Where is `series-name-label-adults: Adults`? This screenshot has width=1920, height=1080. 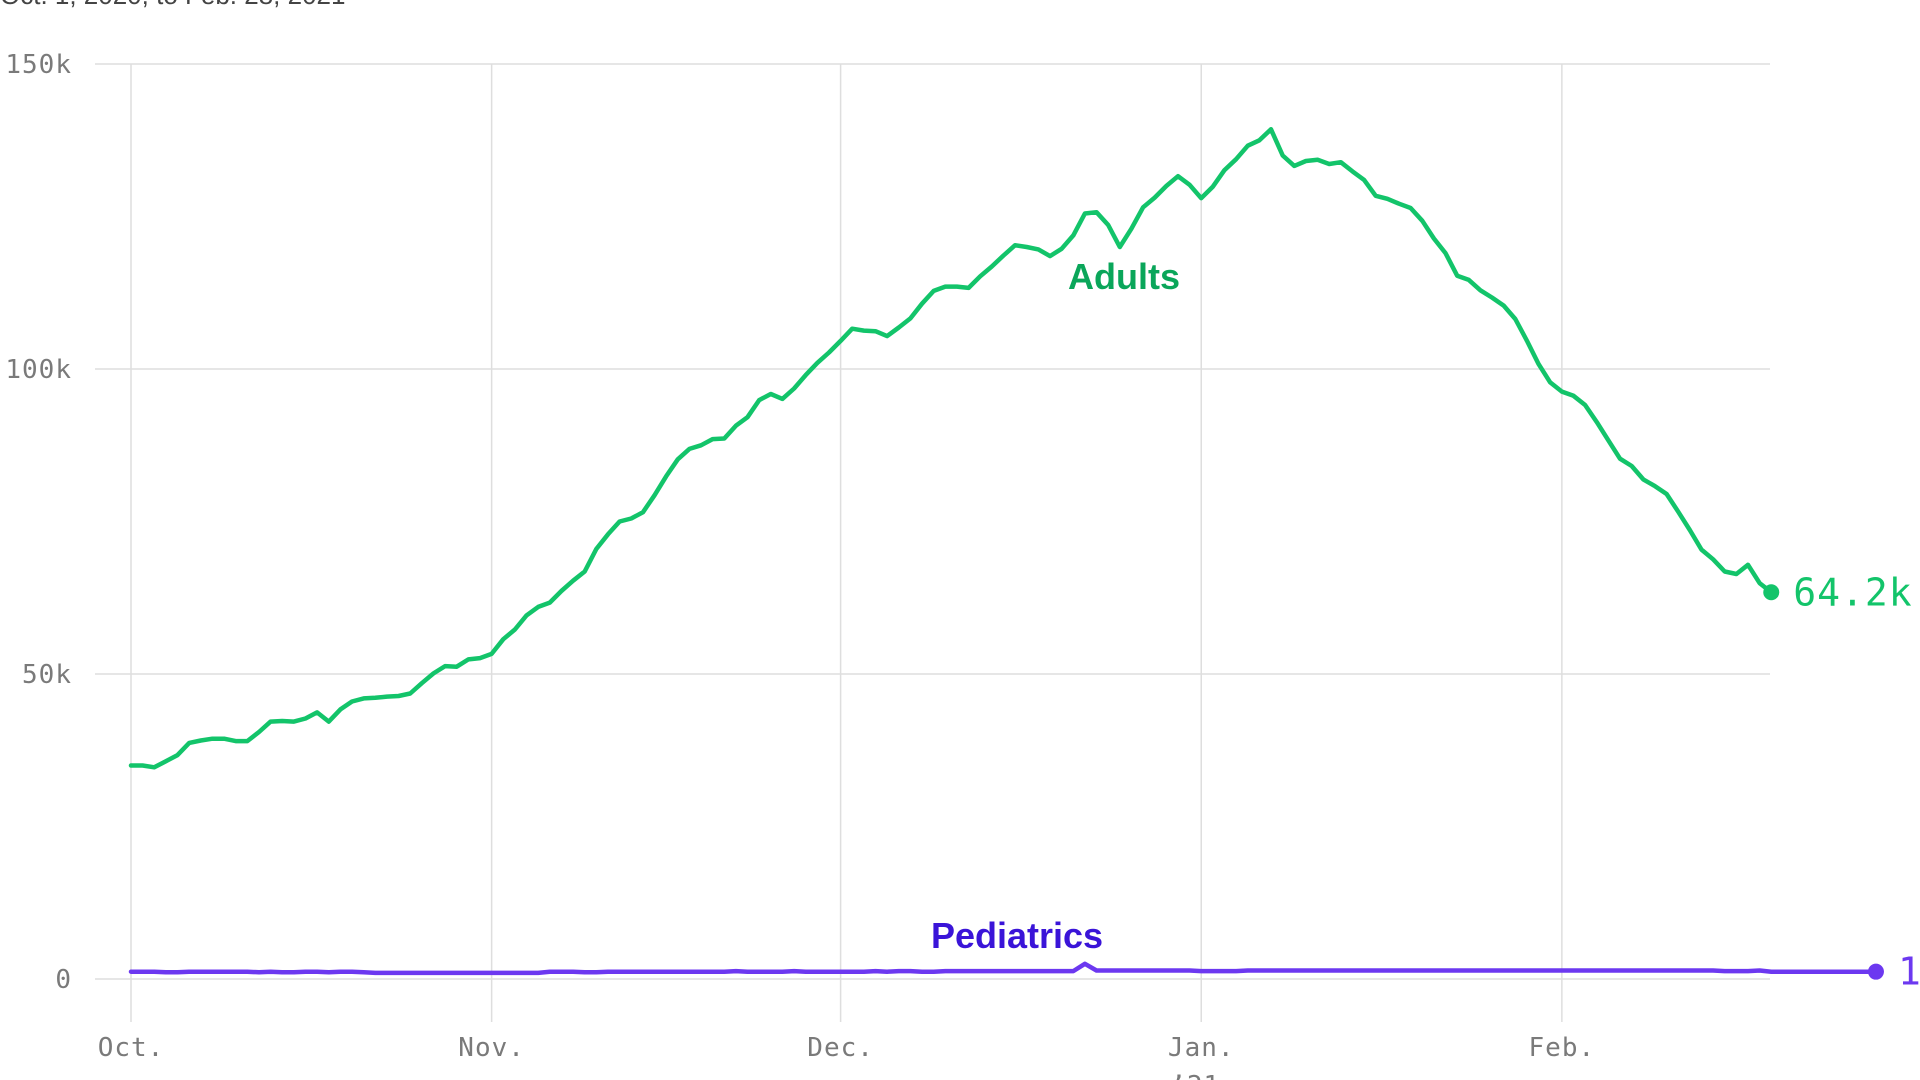 series-name-label-adults: Adults is located at coordinates (1124, 276).